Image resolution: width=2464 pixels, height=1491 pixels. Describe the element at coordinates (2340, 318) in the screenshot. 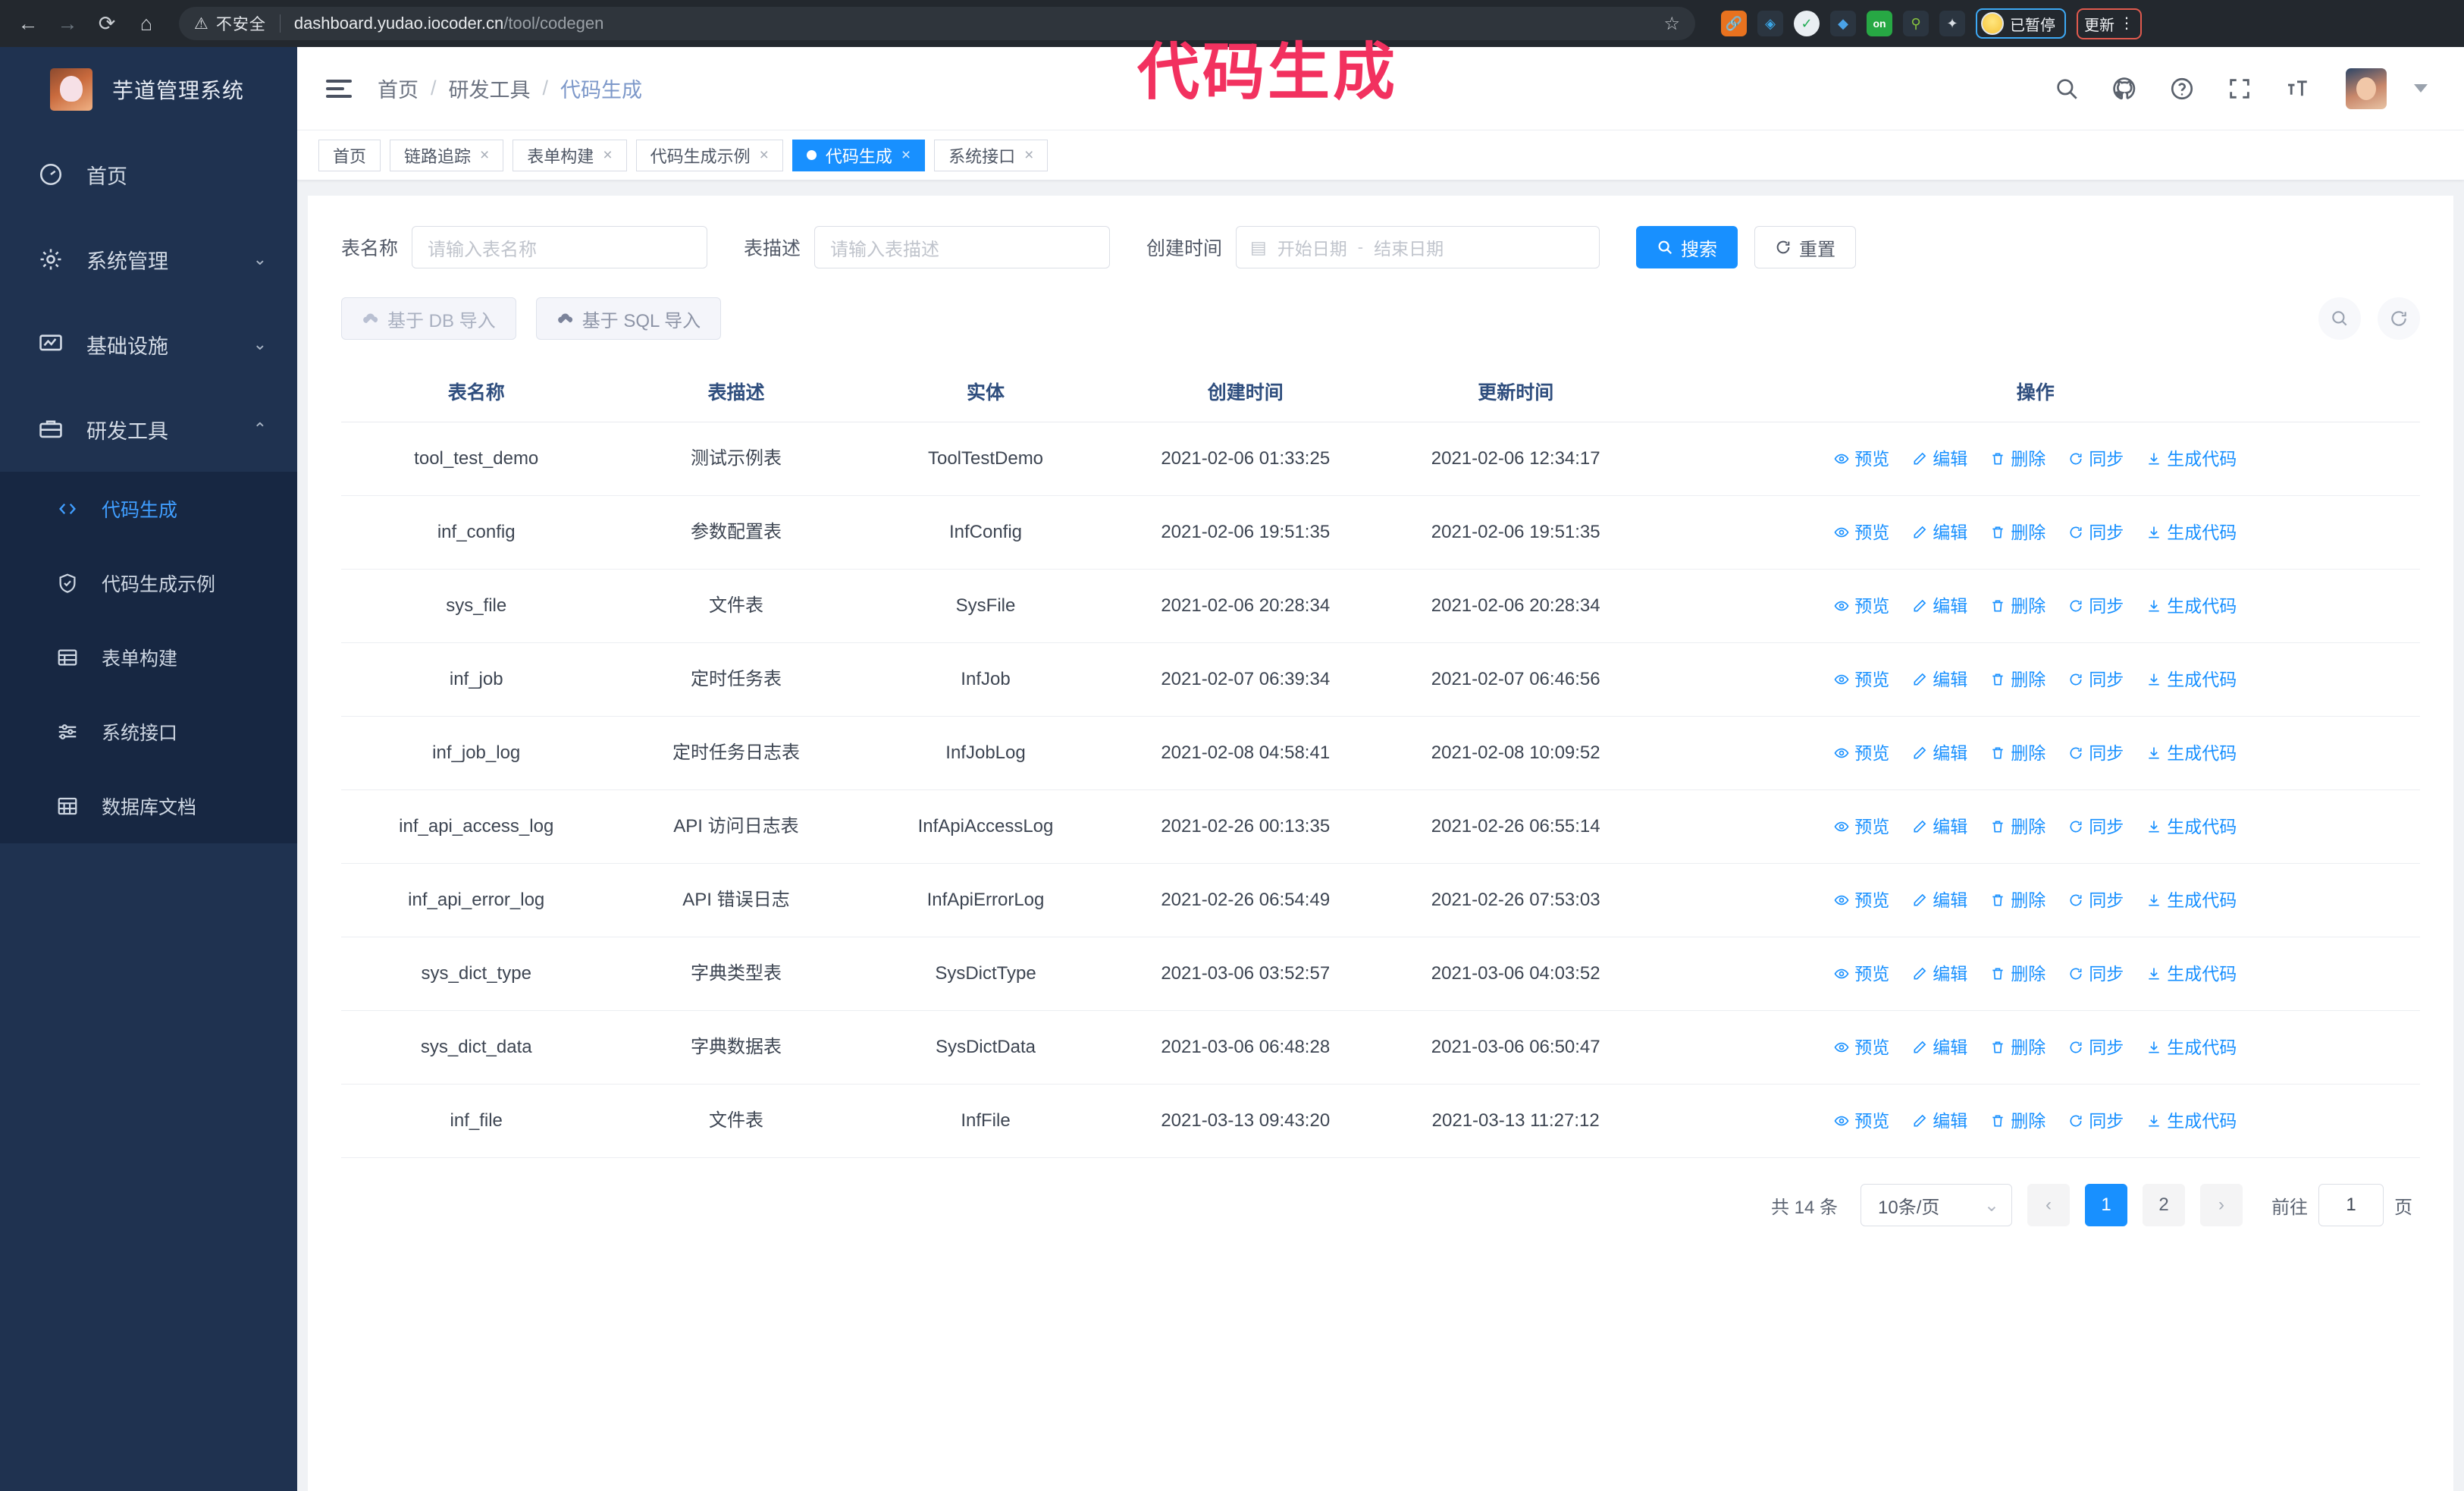

I see `search-round-icon` at that location.